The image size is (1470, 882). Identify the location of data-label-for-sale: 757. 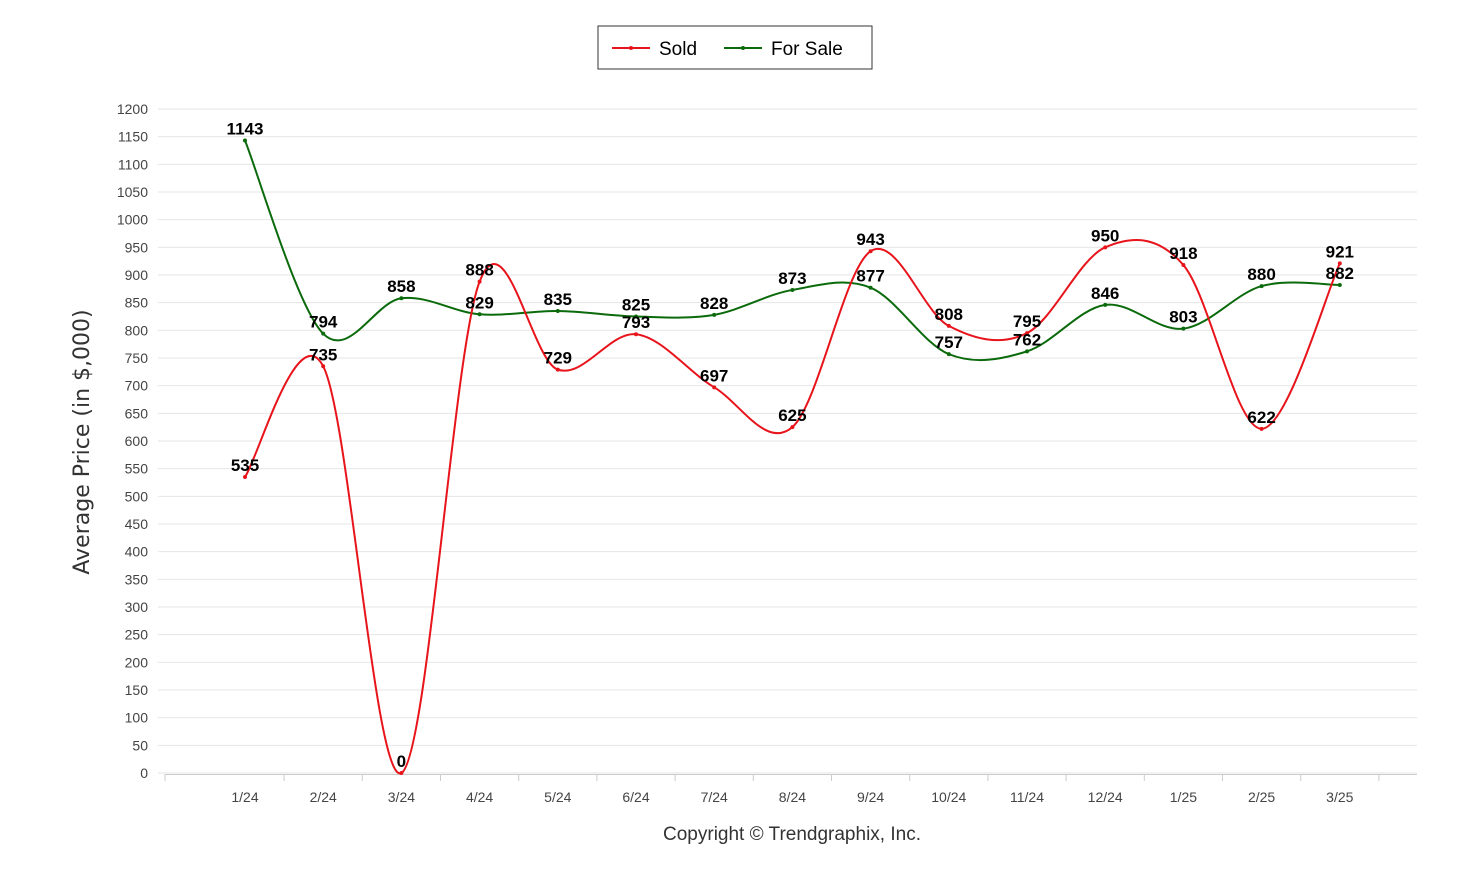
(949, 342).